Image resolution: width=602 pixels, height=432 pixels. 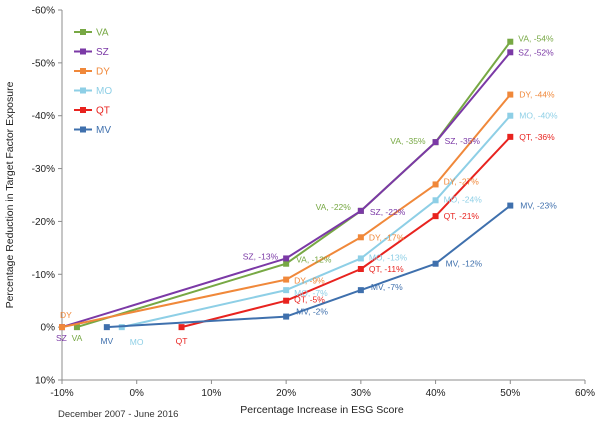 What do you see at coordinates (322, 410) in the screenshot?
I see `x-axis-title: Percentage Increase in ESG Score` at bounding box center [322, 410].